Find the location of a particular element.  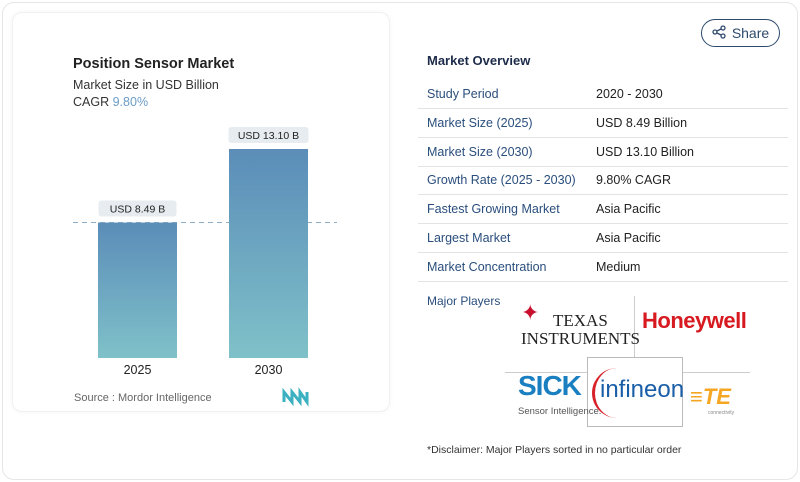

overview-row: Study Period 2020 - 2030 is located at coordinates (603, 94).